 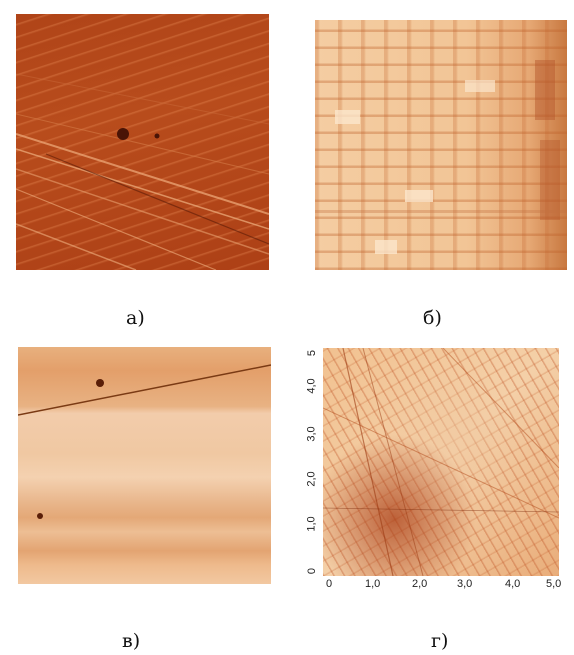 I want to click on caption-b: б), so click(x=432, y=318).